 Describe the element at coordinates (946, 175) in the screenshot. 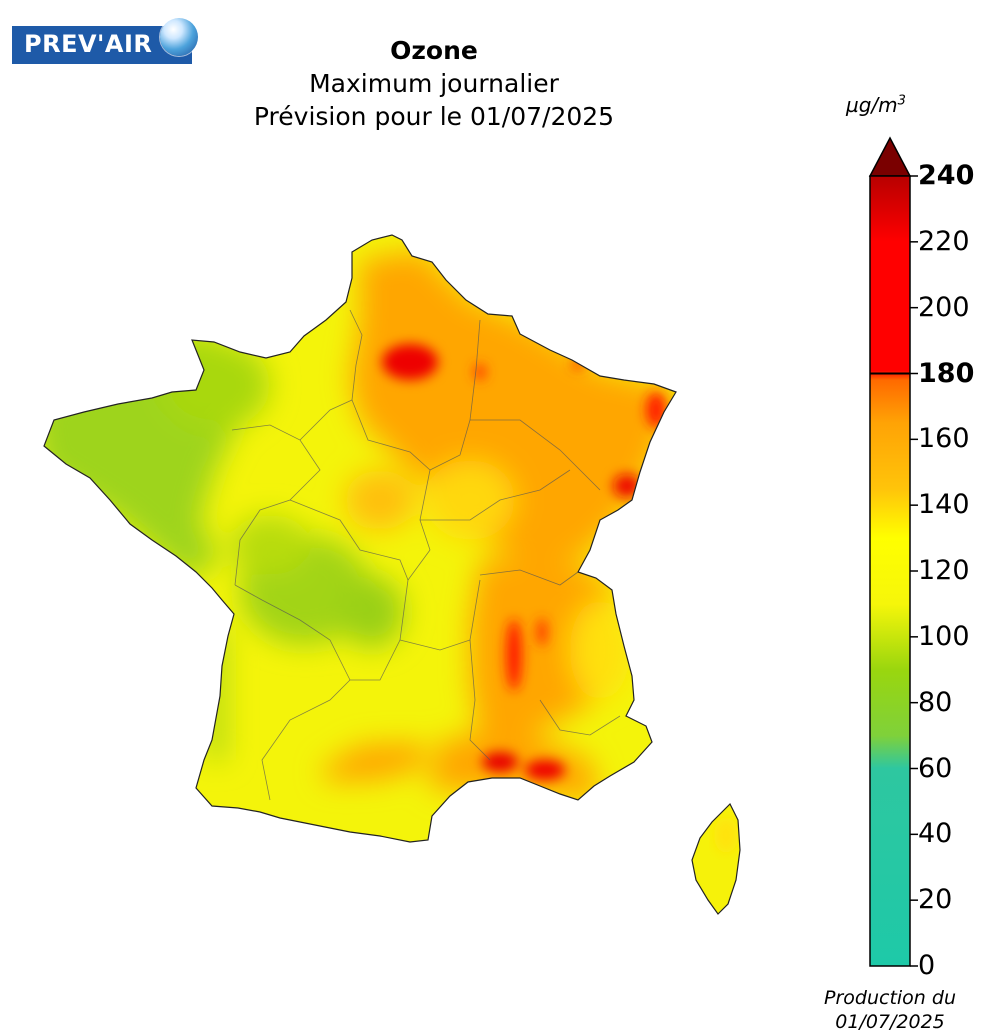

I see `colorbar-tick-label: 240` at that location.